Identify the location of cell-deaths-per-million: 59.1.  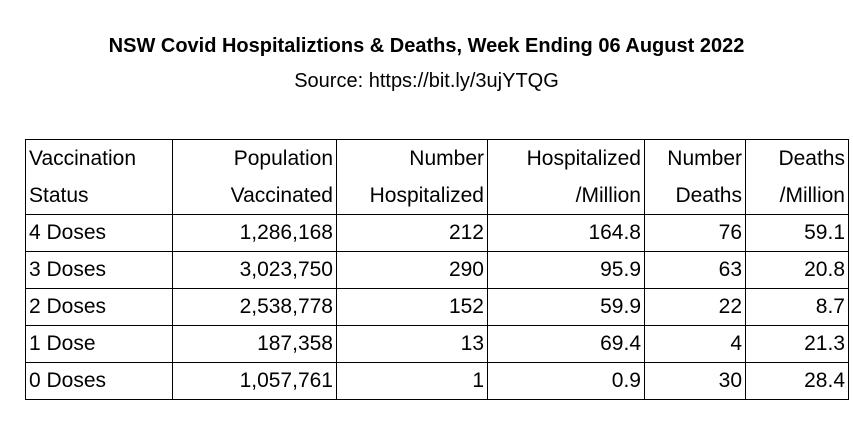
(797, 233).